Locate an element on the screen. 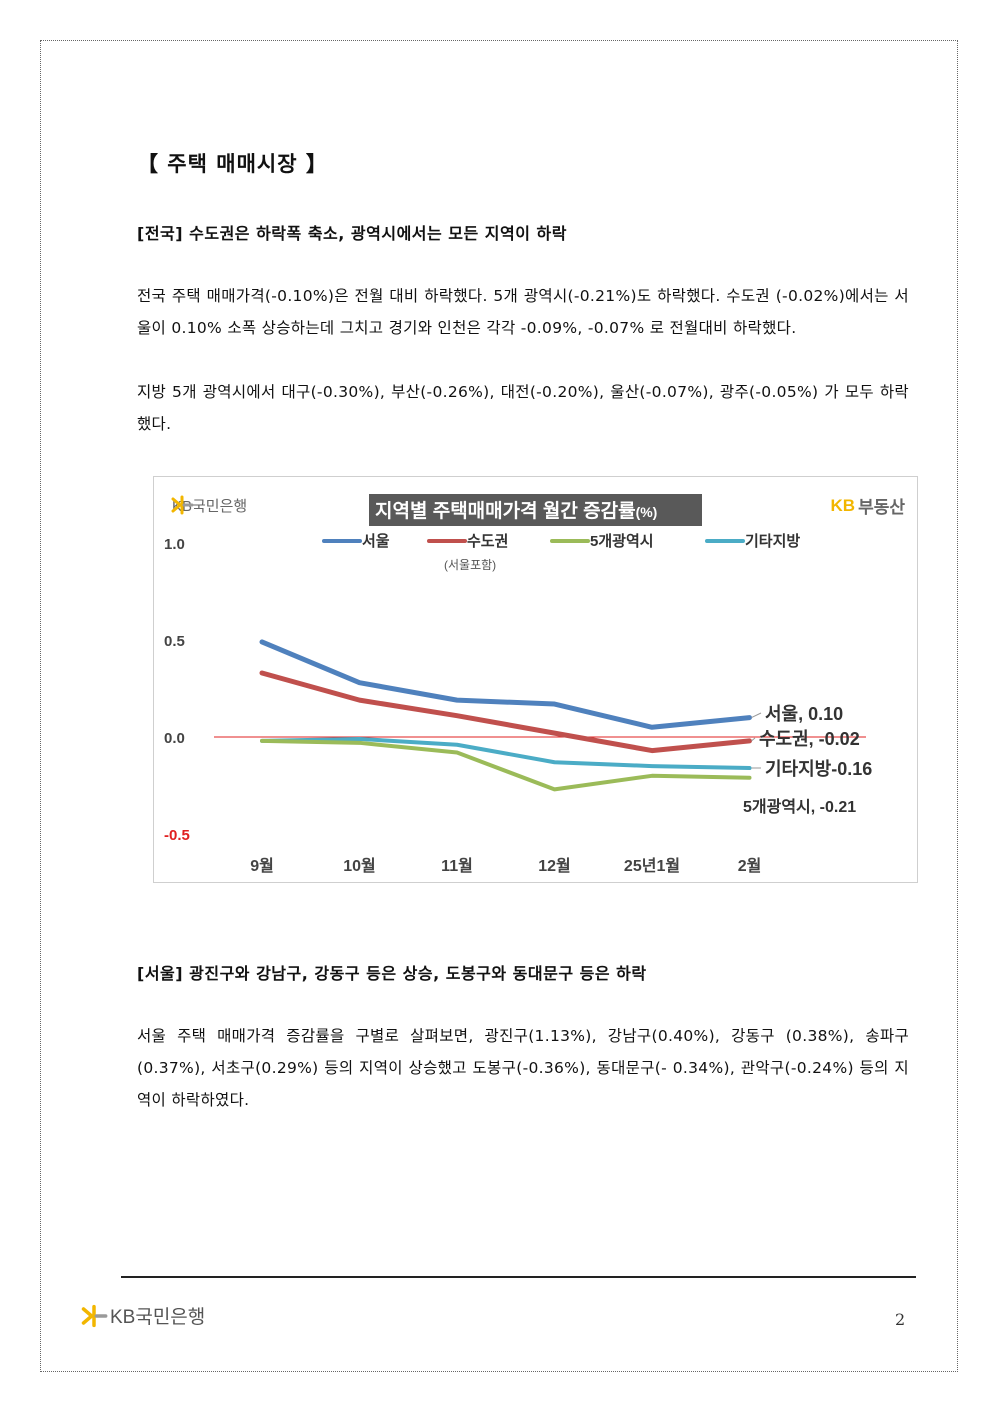  footer-divider is located at coordinates (518, 1277).